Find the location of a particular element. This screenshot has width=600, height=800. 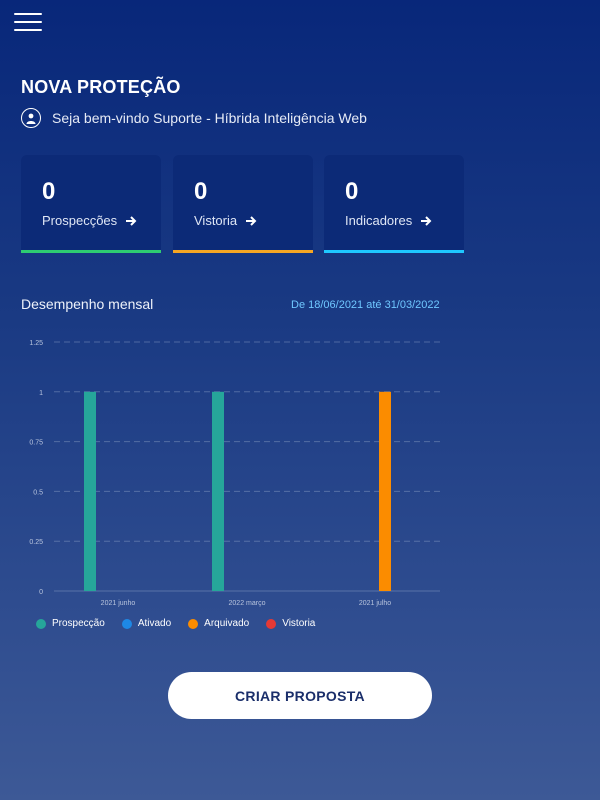

create-proposal-button: CRIAR PROPOSTA is located at coordinates (300, 695).